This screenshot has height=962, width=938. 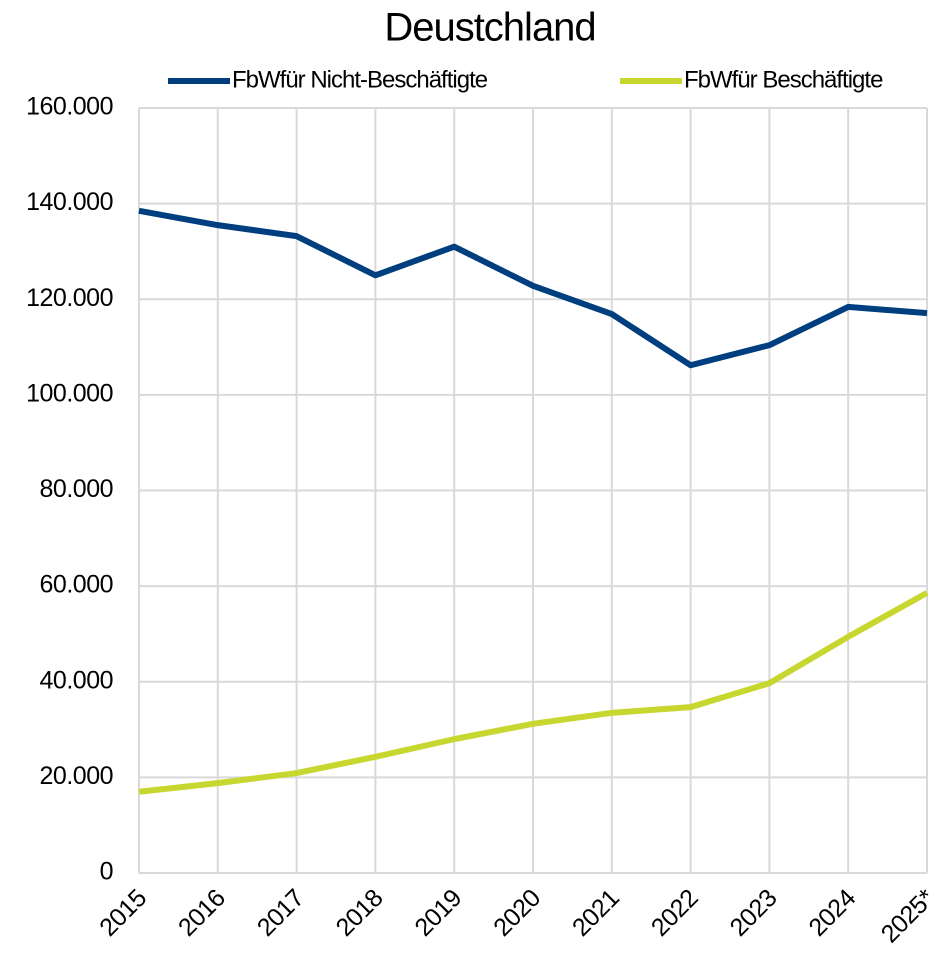 What do you see at coordinates (596, 913) in the screenshot?
I see `x-tick-label: 2021` at bounding box center [596, 913].